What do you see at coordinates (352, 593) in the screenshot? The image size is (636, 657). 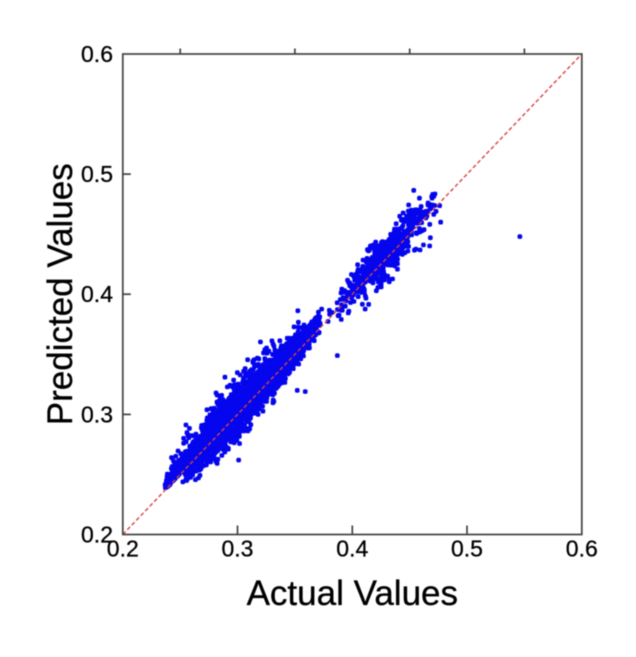 I see `svg-text: Actual Values` at bounding box center [352, 593].